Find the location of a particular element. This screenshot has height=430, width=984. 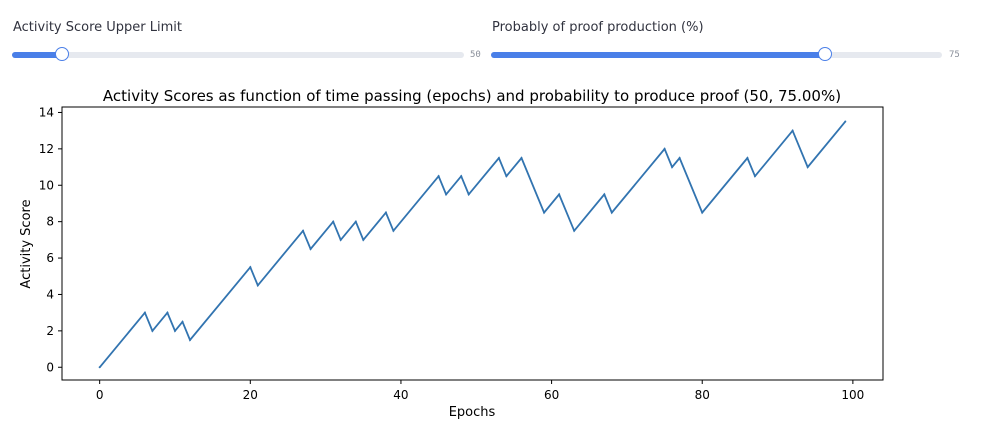

y-axis: 0 2 4 6 8 10 12 14 is located at coordinates (50, 239).